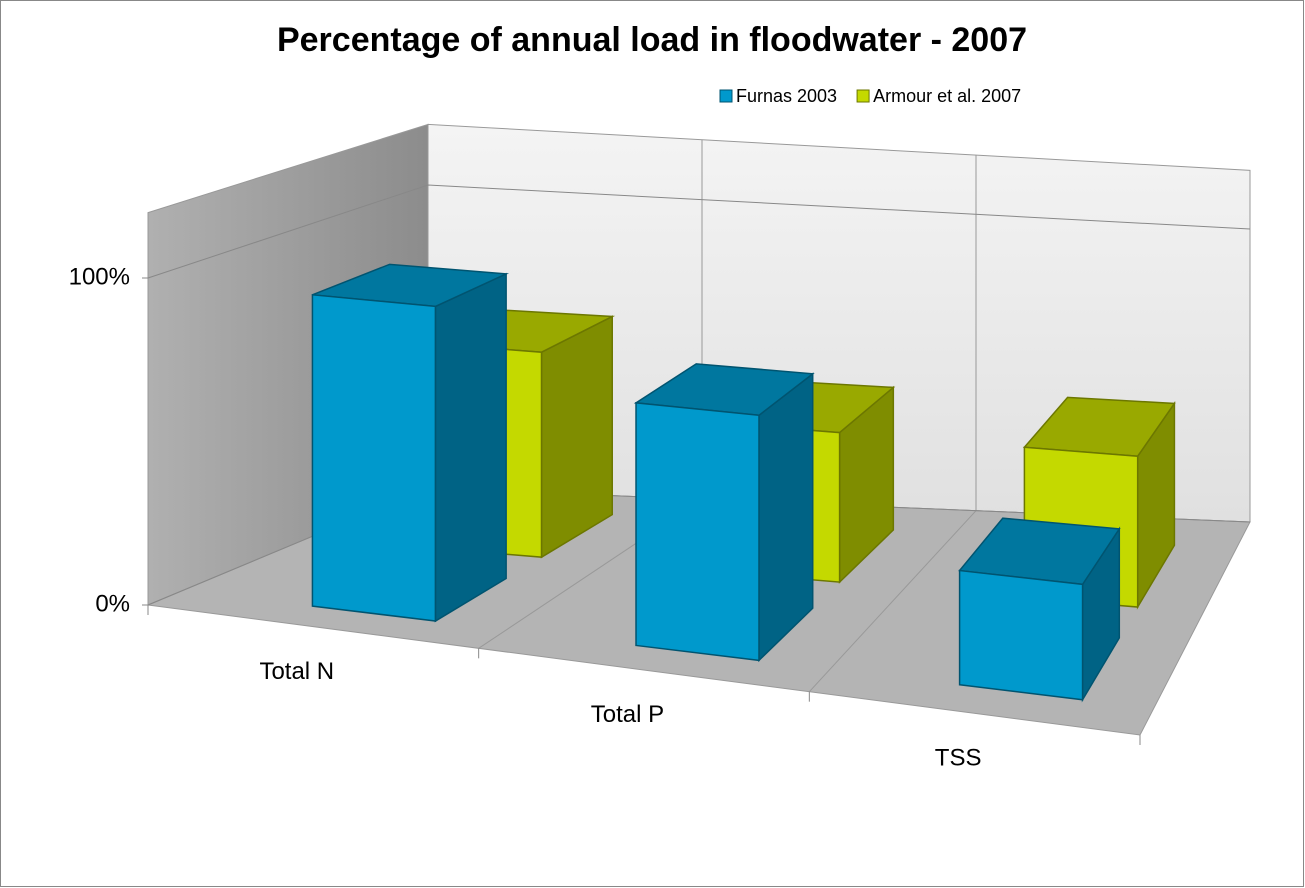  I want to click on grid-line, so click(699, 231).